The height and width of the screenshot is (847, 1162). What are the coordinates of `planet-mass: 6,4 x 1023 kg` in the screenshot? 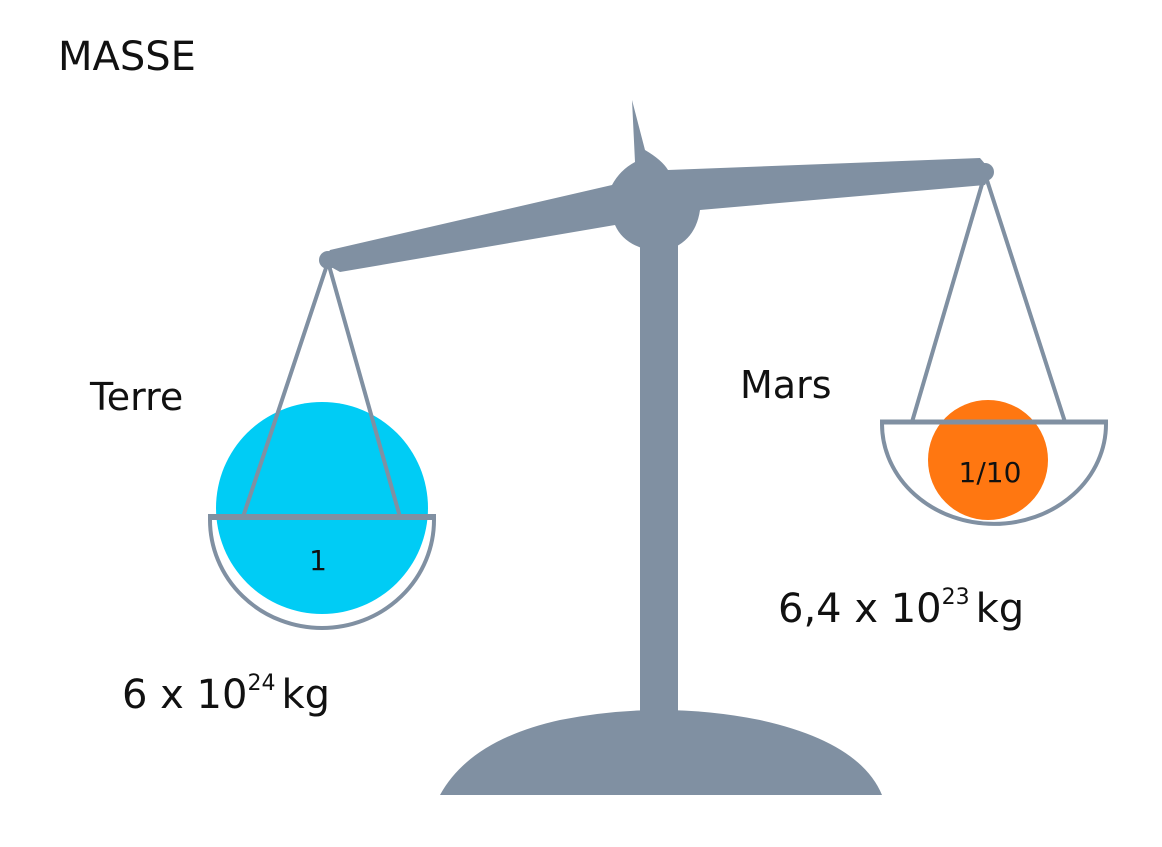 It's located at (901, 608).